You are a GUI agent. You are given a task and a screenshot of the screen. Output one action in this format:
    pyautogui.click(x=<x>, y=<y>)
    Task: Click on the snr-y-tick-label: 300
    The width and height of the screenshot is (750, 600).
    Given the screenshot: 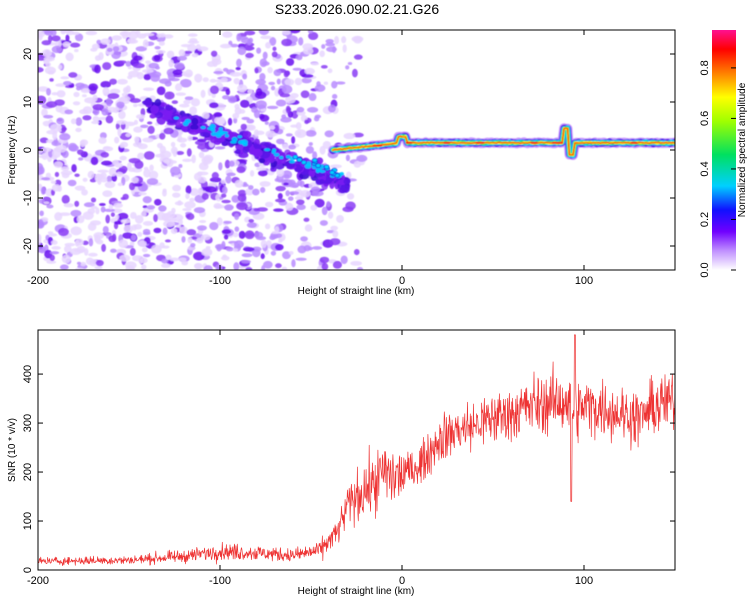 What is the action you would take?
    pyautogui.click(x=28, y=423)
    